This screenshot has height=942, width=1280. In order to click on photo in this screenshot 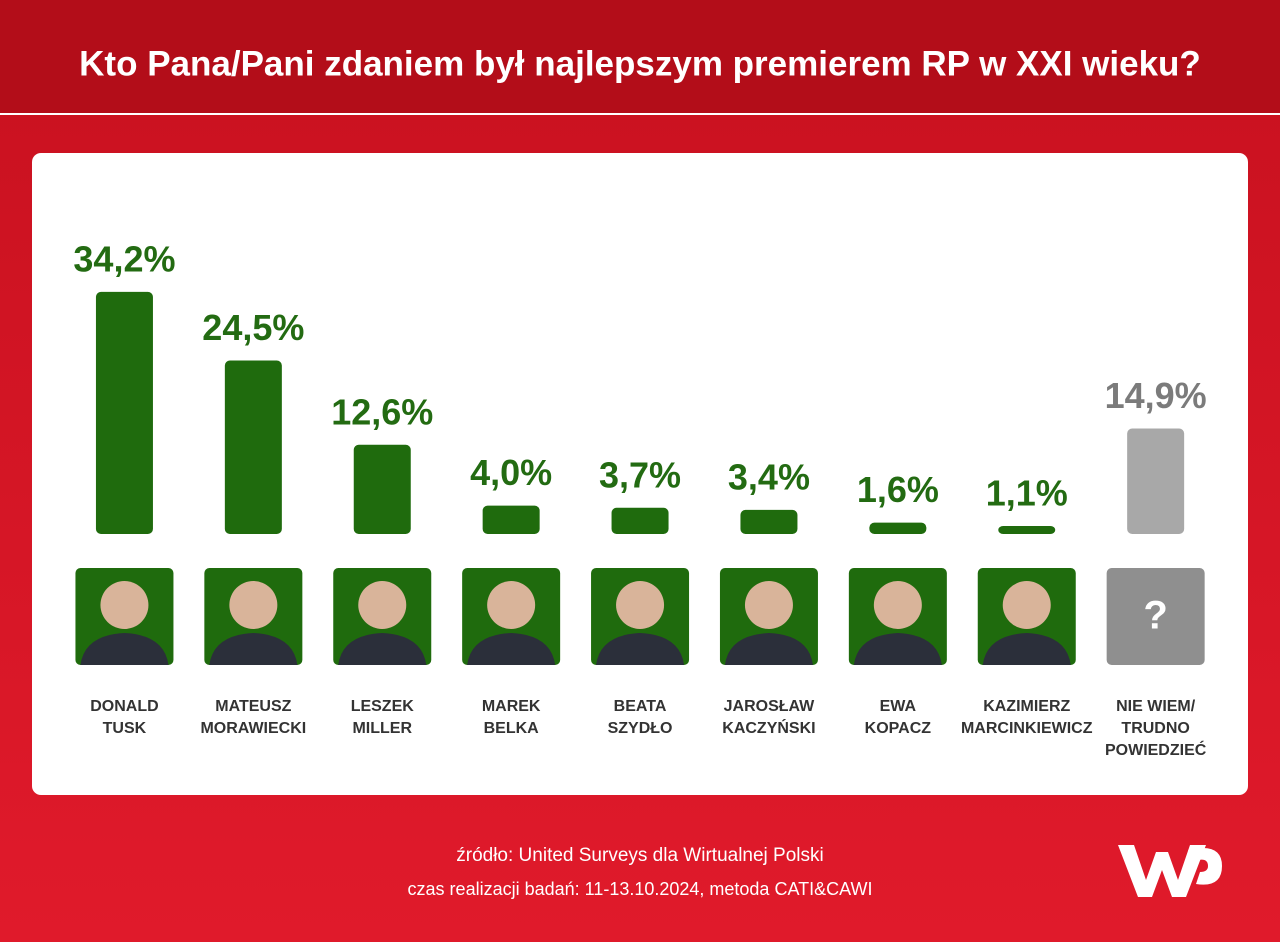, I will do `click(1155, 616)`.